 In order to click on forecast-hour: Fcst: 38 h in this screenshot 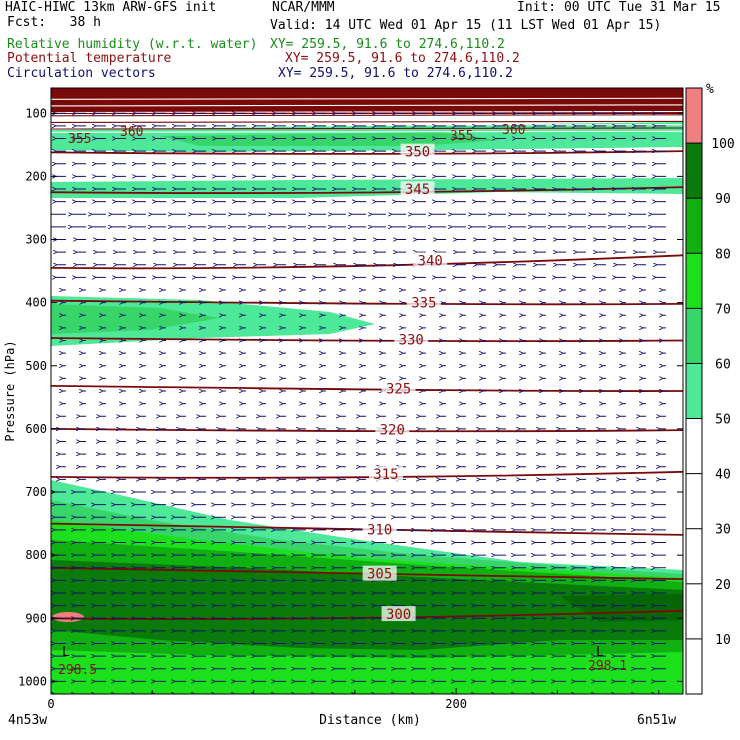, I will do `click(54, 22)`.